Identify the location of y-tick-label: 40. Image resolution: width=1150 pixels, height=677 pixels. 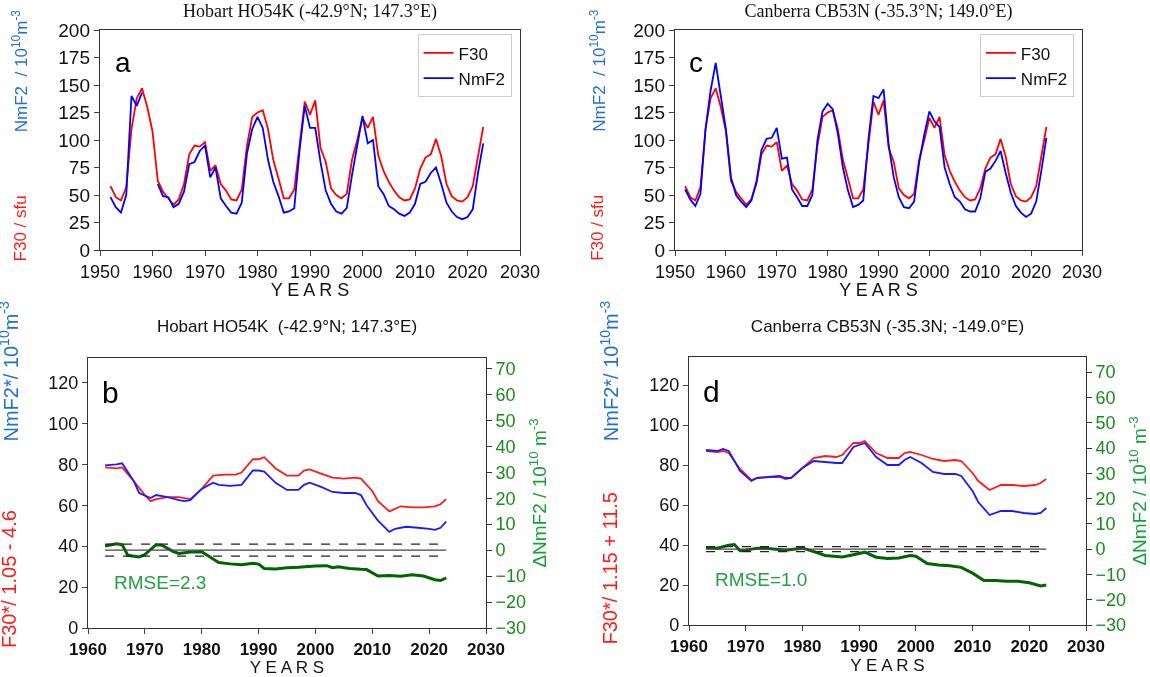
(669, 545).